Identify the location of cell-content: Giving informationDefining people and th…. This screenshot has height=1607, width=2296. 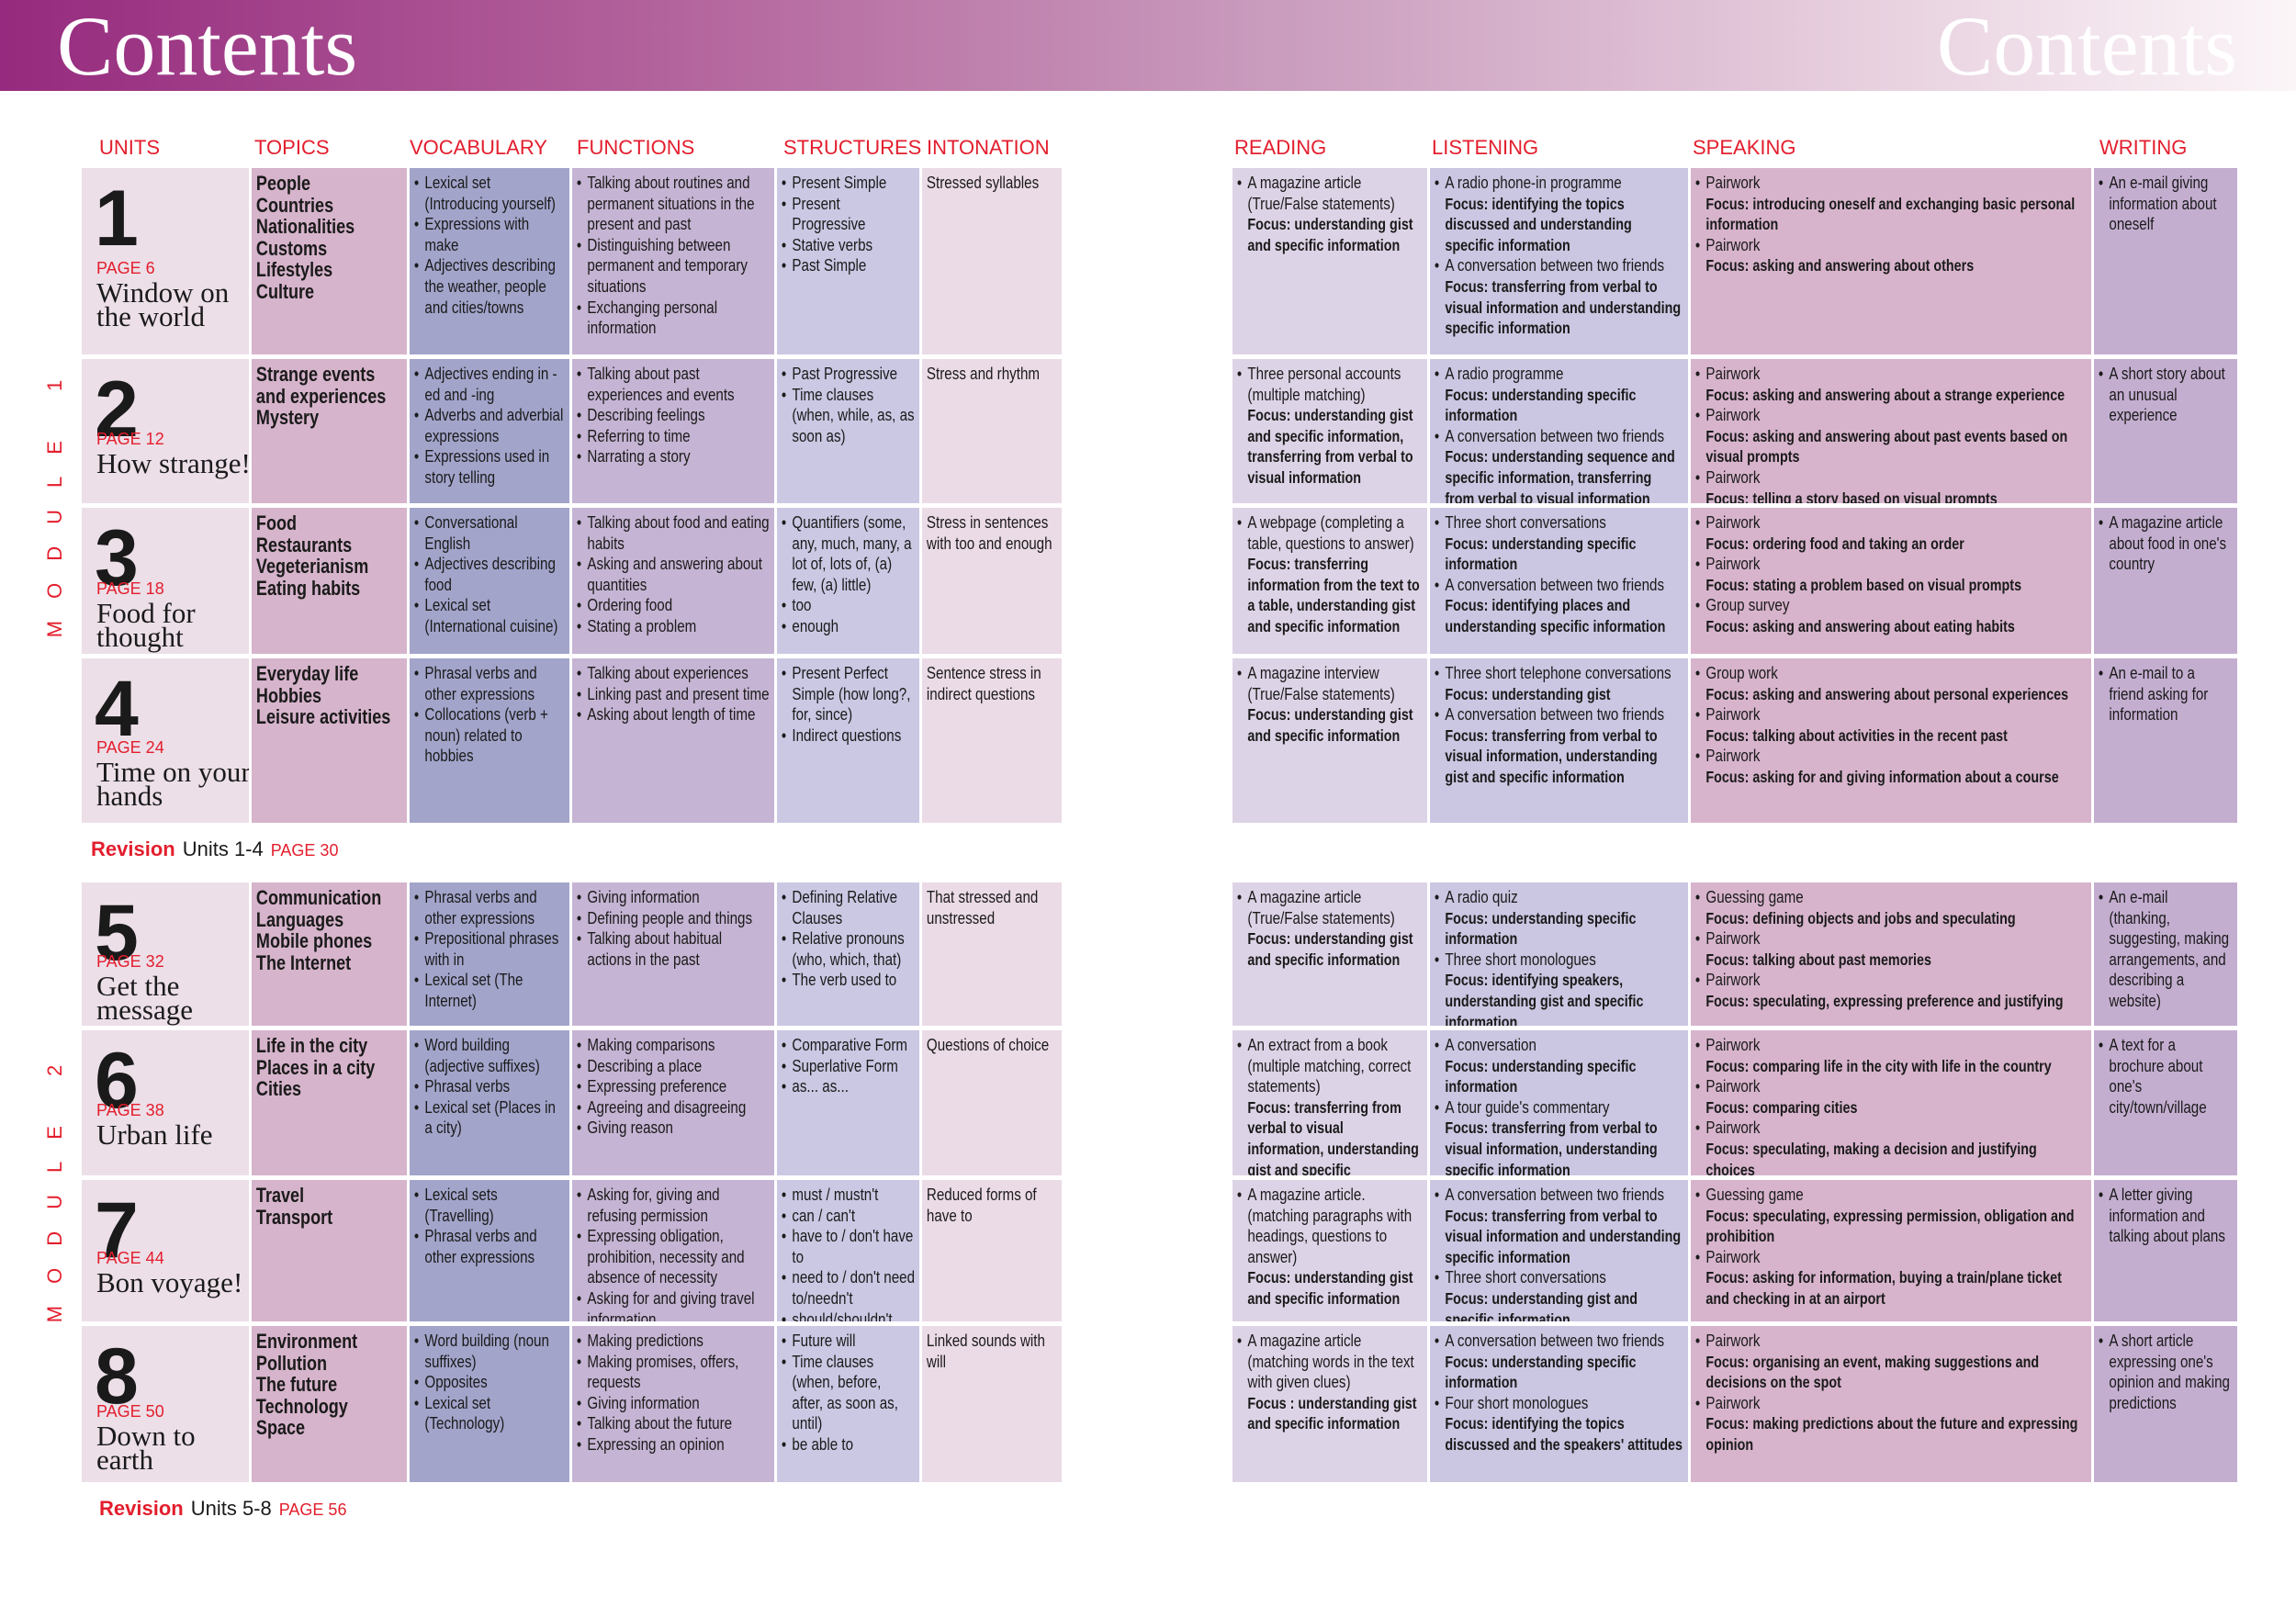
(673, 928).